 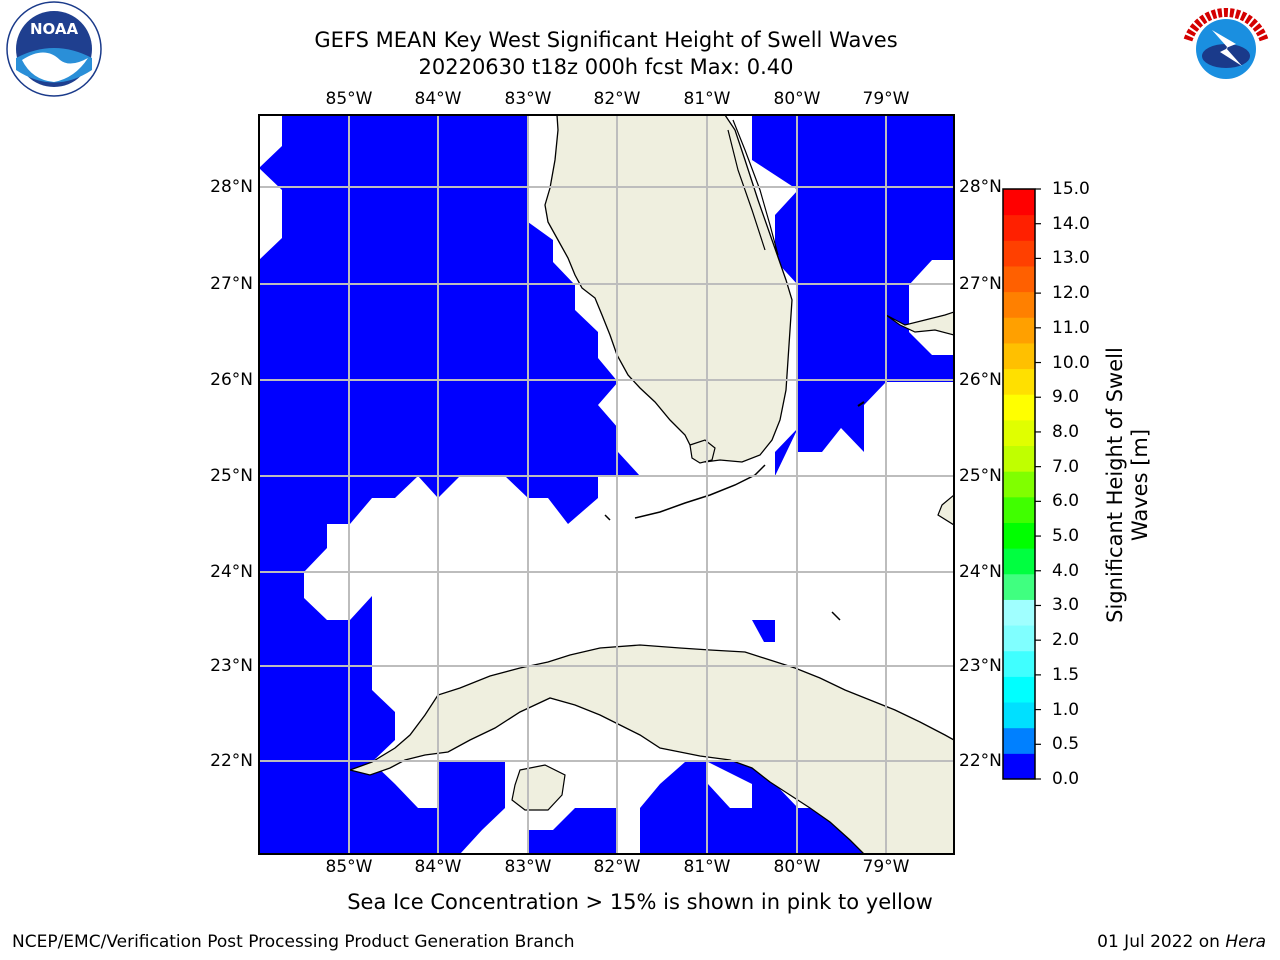 I want to click on colorbar-tick-label: 11.0, so click(x=1071, y=327).